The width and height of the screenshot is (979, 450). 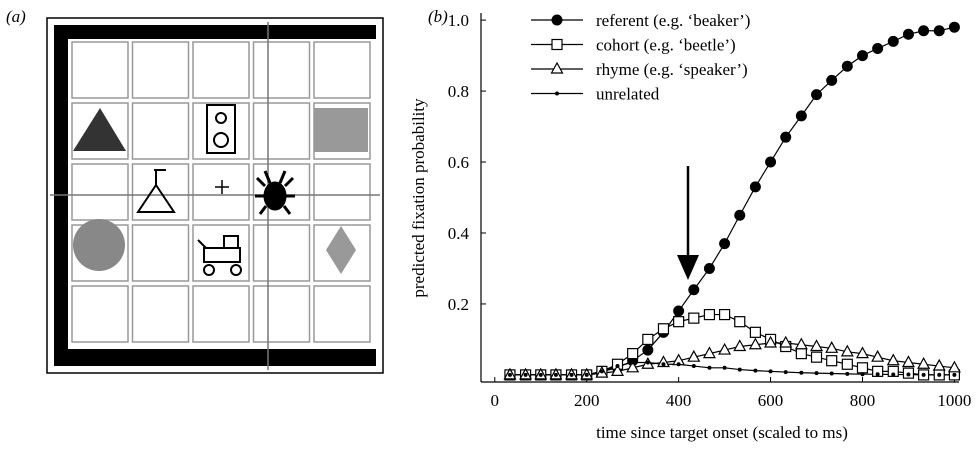 What do you see at coordinates (688, 223) in the screenshot?
I see `arrow` at bounding box center [688, 223].